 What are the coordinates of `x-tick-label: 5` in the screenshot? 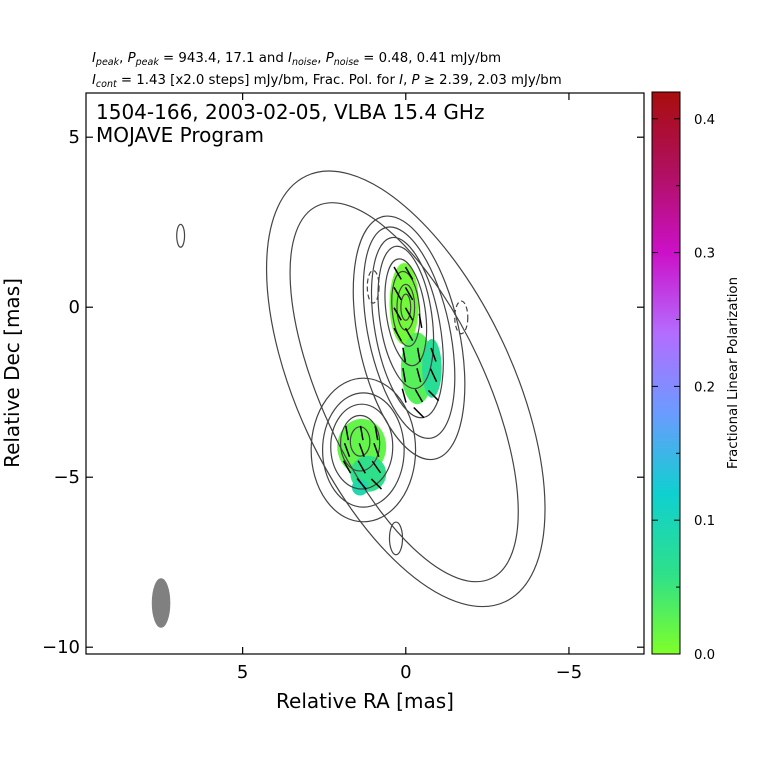 It's located at (242, 672).